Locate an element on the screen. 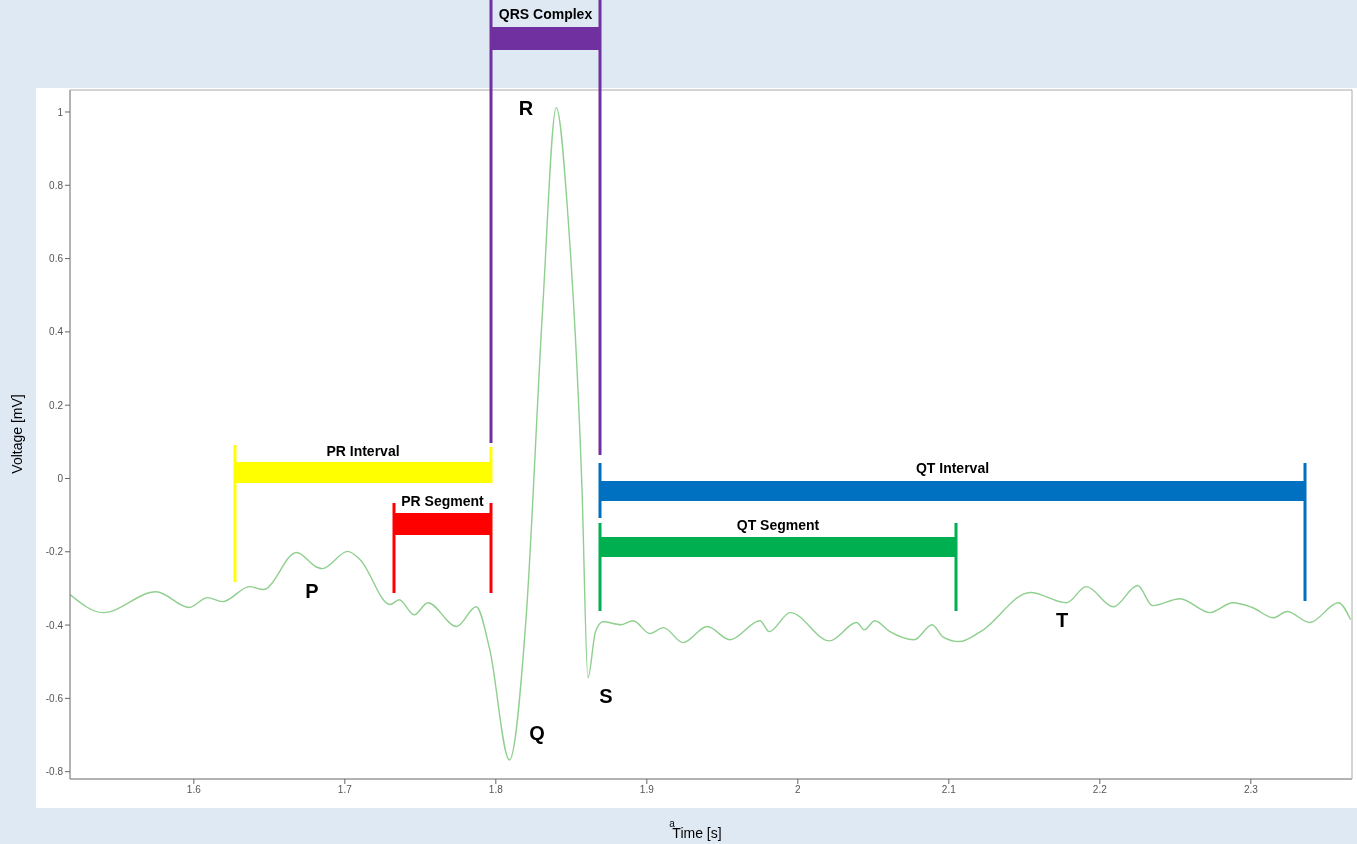 Image resolution: width=1357 pixels, height=844 pixels. annotation: QT Segment is located at coordinates (778, 525).